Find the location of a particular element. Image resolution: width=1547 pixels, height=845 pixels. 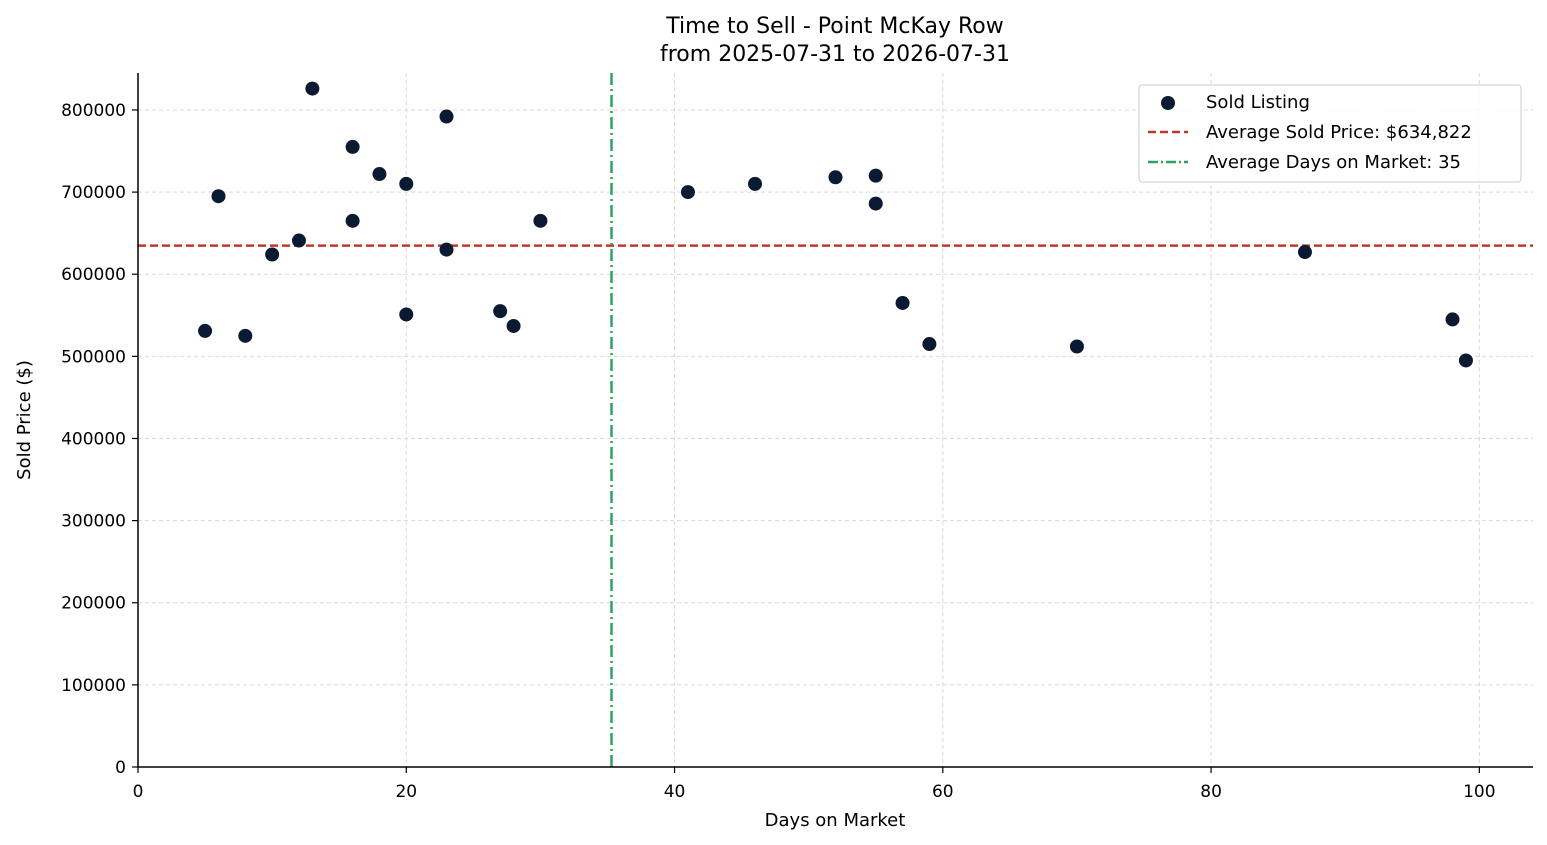

y-tick-label: 100000 is located at coordinates (93, 686).